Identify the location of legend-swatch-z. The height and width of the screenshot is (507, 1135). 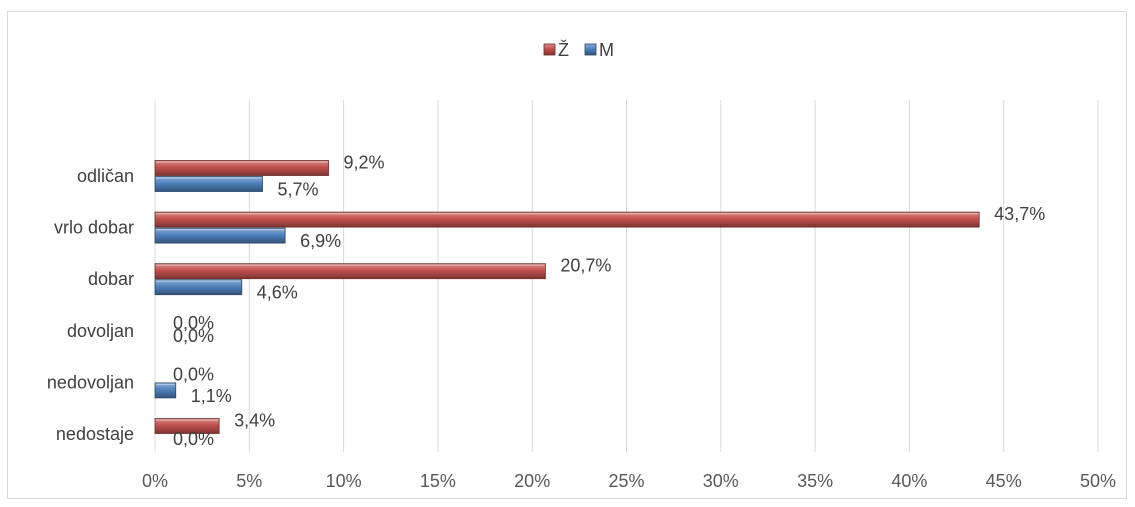
(549, 49).